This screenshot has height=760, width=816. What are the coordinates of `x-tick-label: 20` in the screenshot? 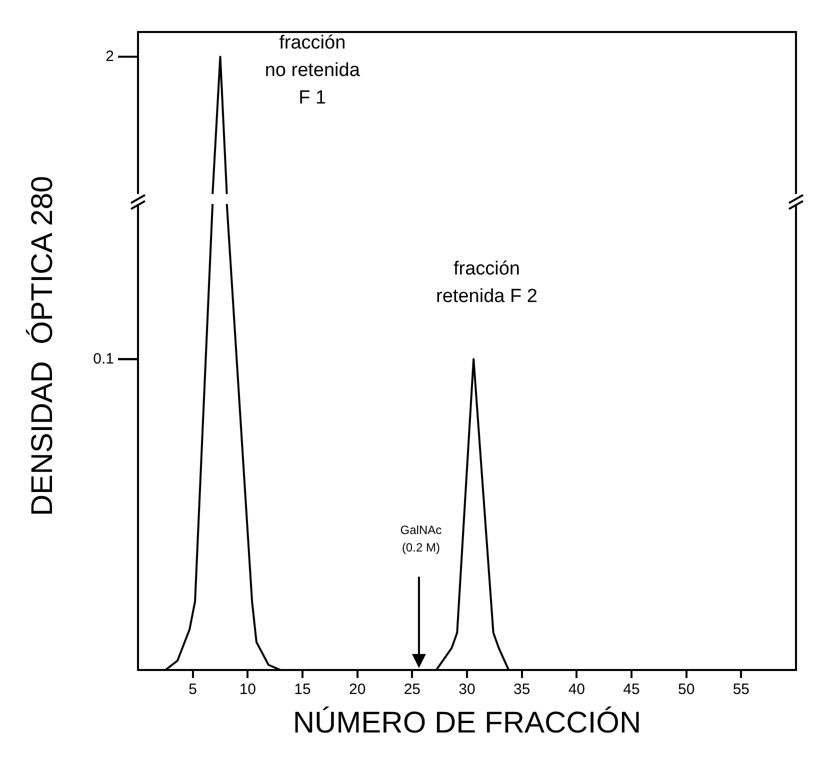 It's located at (357, 689).